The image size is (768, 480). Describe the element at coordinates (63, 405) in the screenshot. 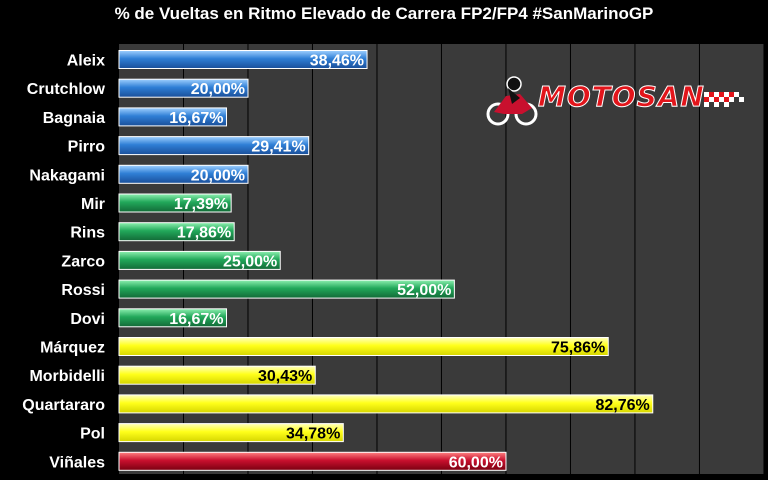

I see `category-label: Quartararo` at that location.